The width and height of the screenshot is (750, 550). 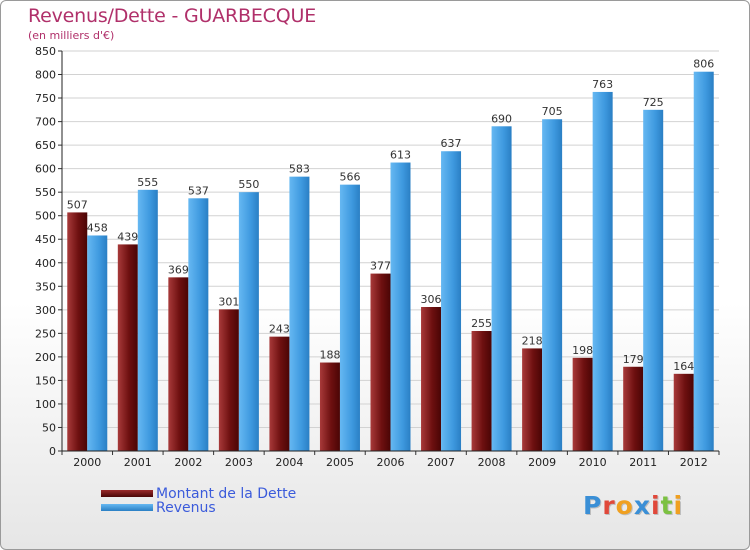 What do you see at coordinates (481, 391) in the screenshot?
I see `bar-debt-2008` at bounding box center [481, 391].